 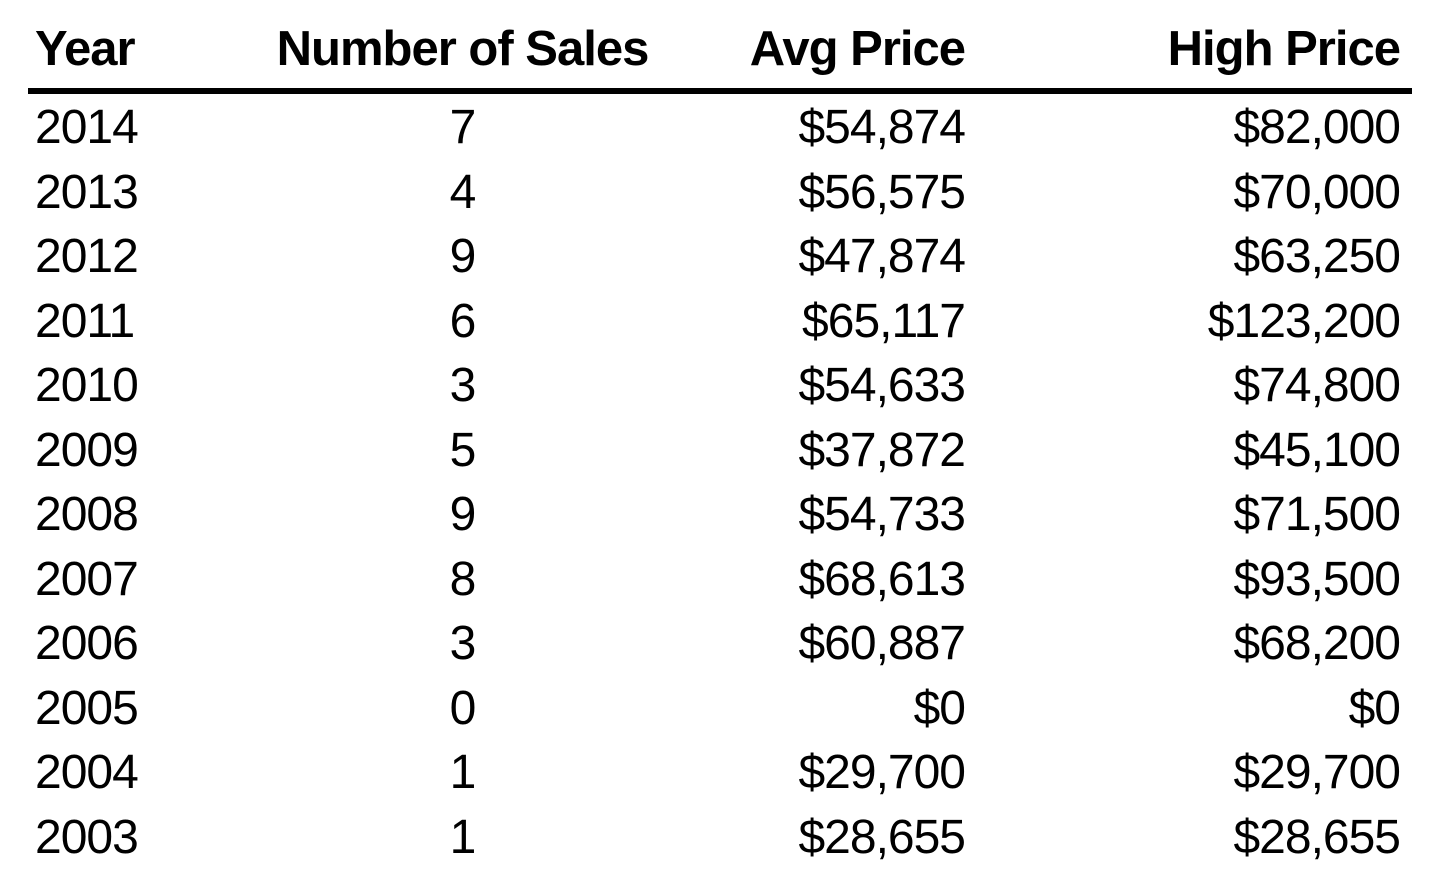 What do you see at coordinates (882, 257) in the screenshot?
I see `avg-price-cell: $47,874` at bounding box center [882, 257].